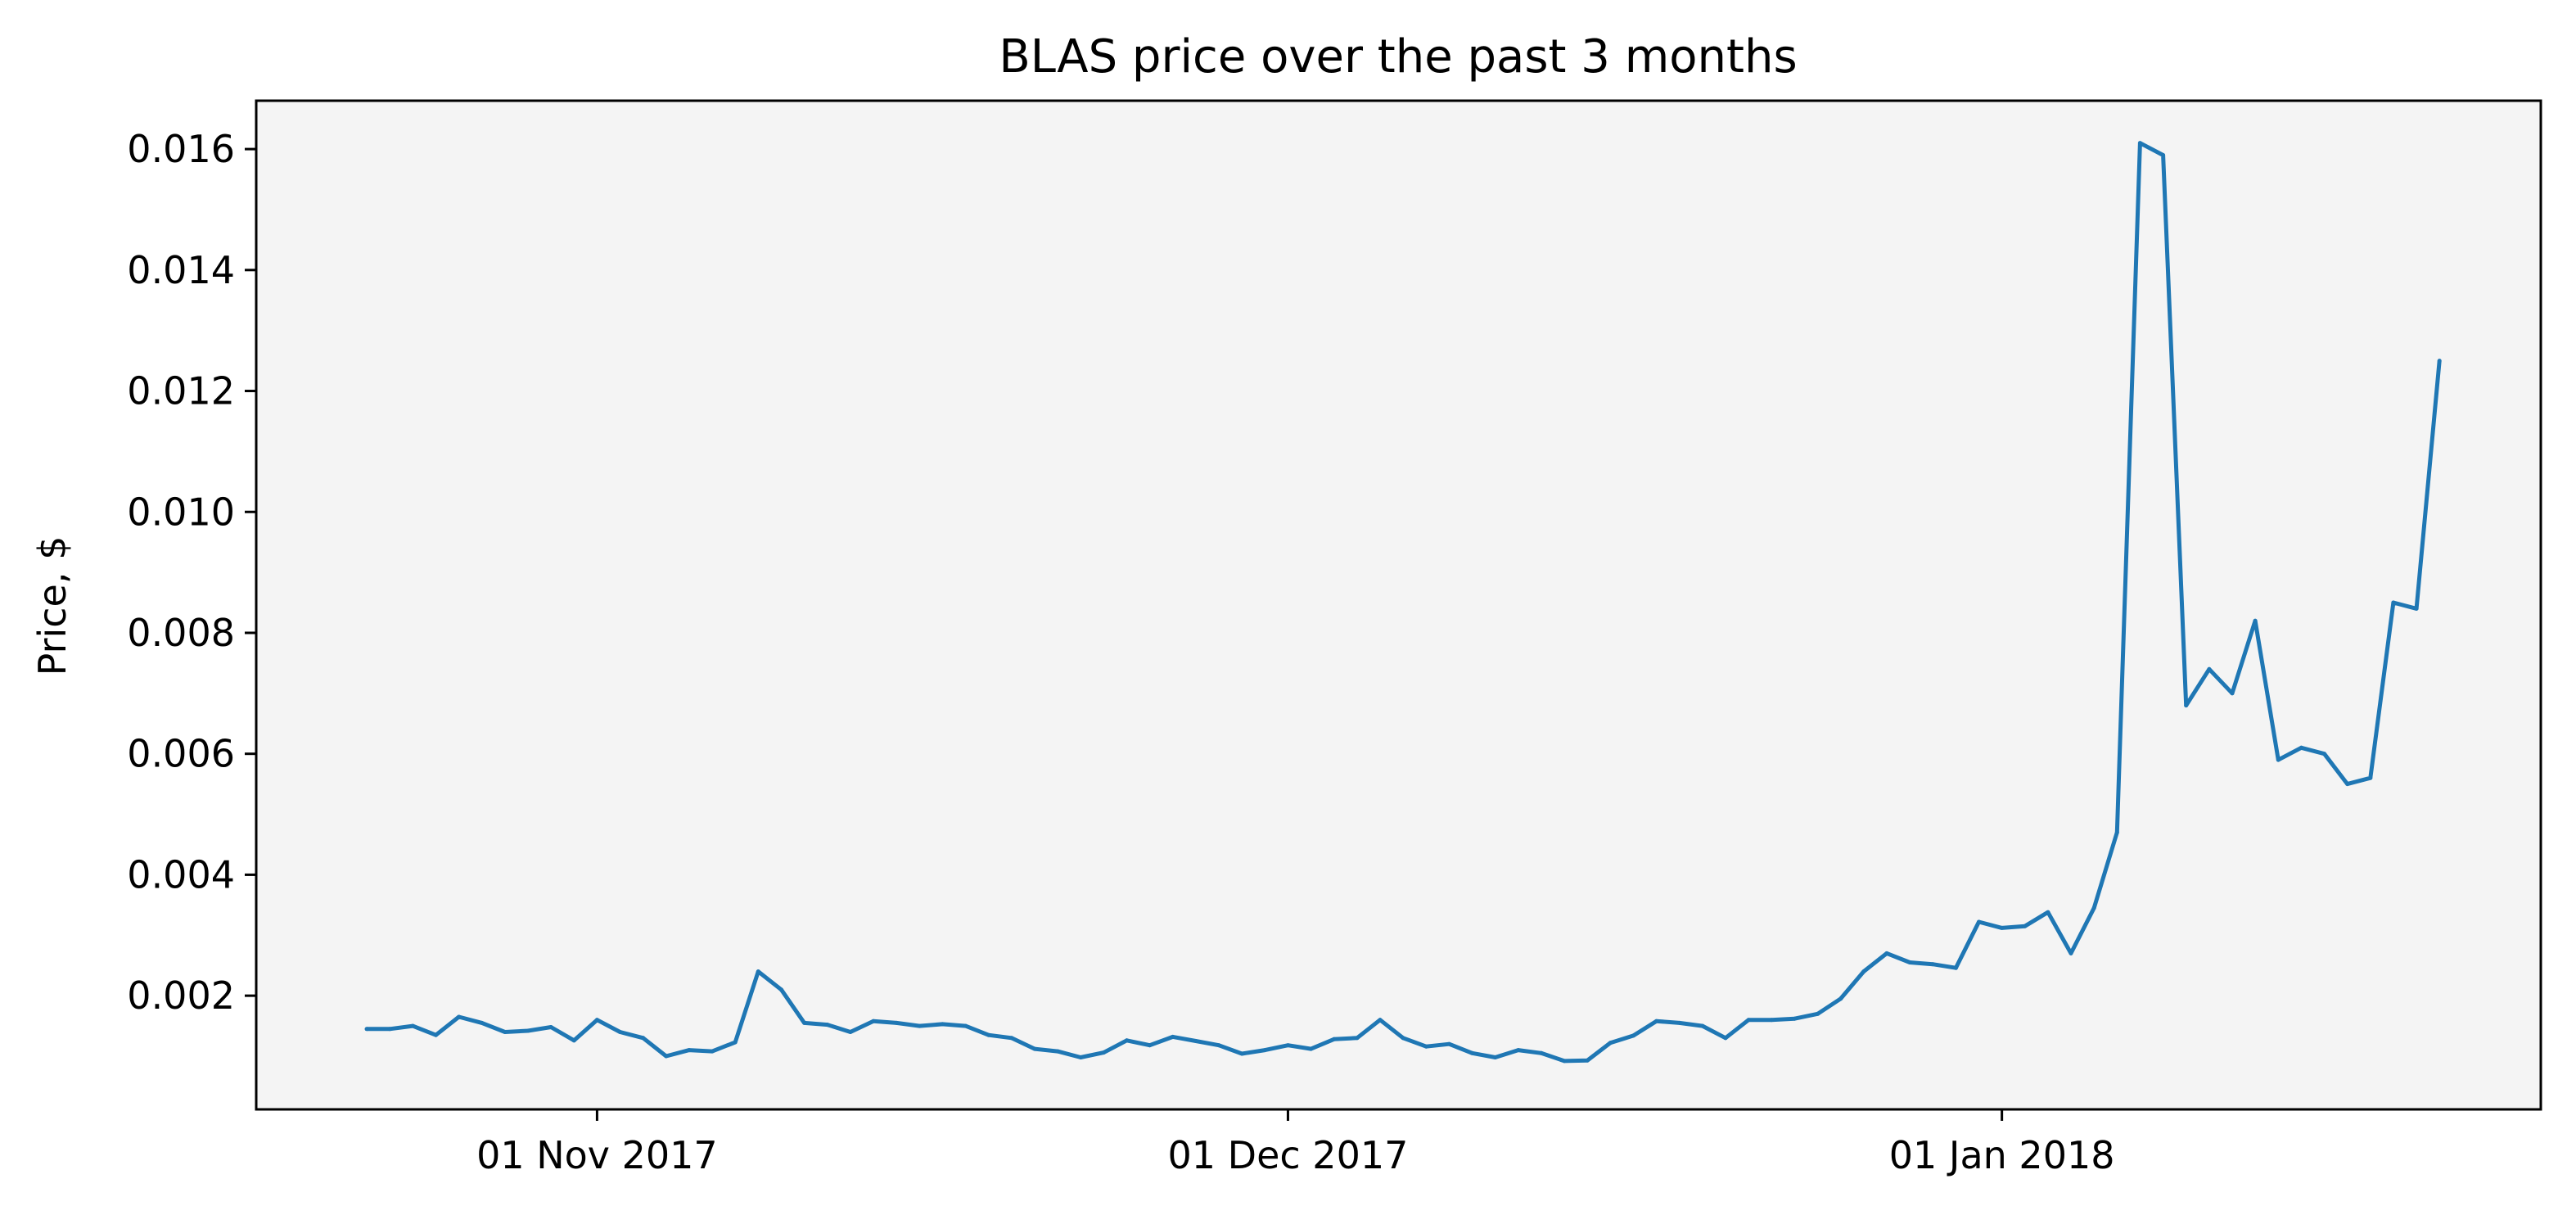 The width and height of the screenshot is (2576, 1224). What do you see at coordinates (181, 270) in the screenshot?
I see `y-tick-label: 0.014` at bounding box center [181, 270].